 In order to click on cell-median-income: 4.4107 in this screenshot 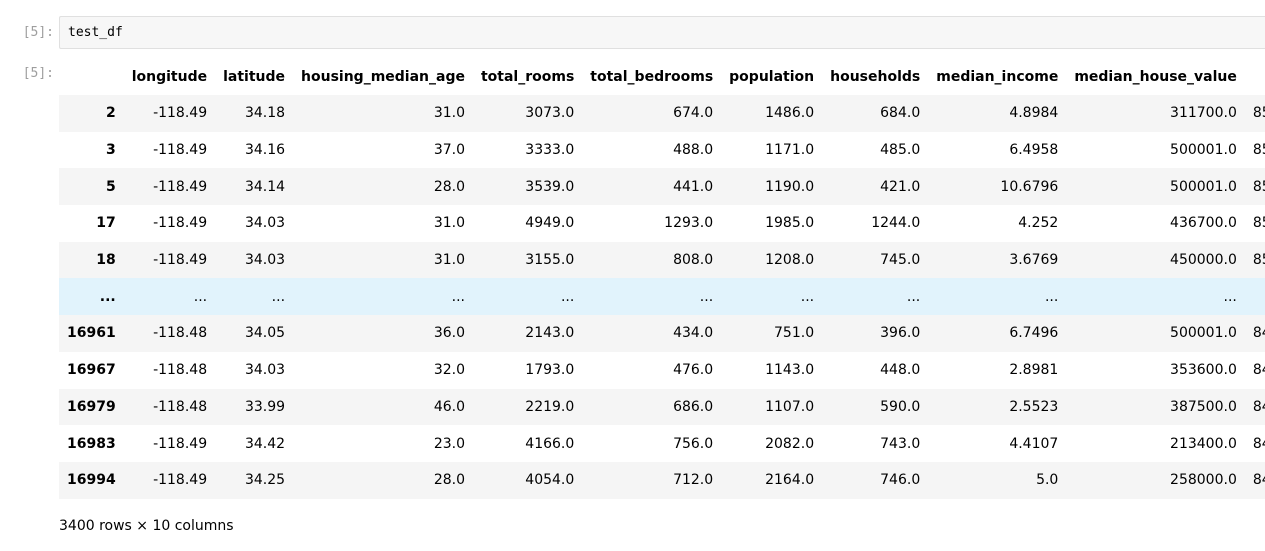, I will do `click(1034, 443)`.